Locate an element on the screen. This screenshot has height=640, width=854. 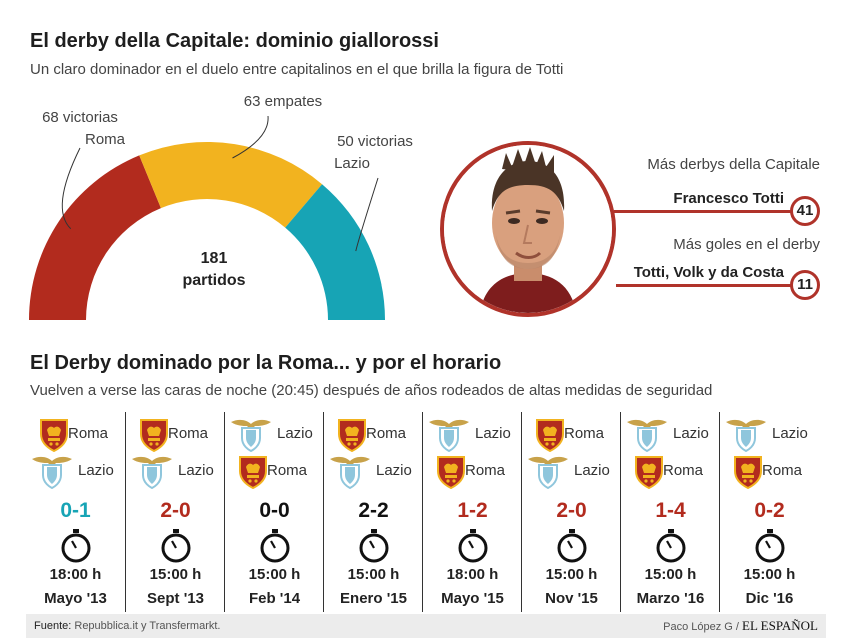
match-date: Feb '14 is located at coordinates (274, 598).